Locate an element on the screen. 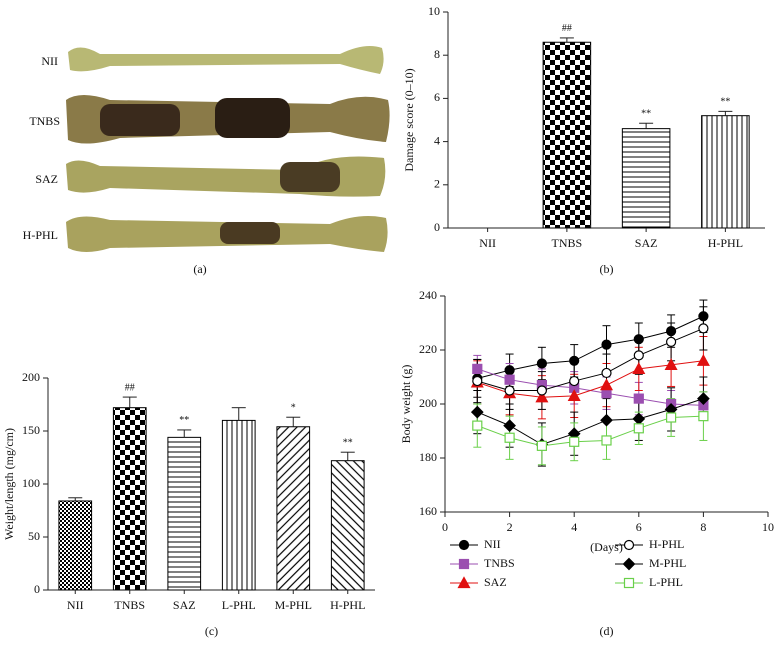 Image resolution: width=782 pixels, height=660 pixels. photo-label: TNBS is located at coordinates (44, 121).